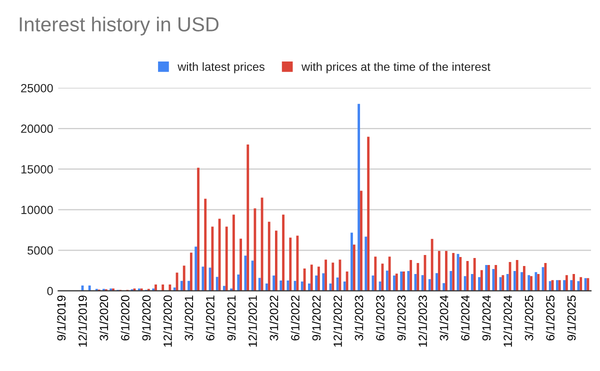 The image size is (600, 371). What do you see at coordinates (37, 210) in the screenshot?
I see `y-tick-label: 10000` at bounding box center [37, 210].